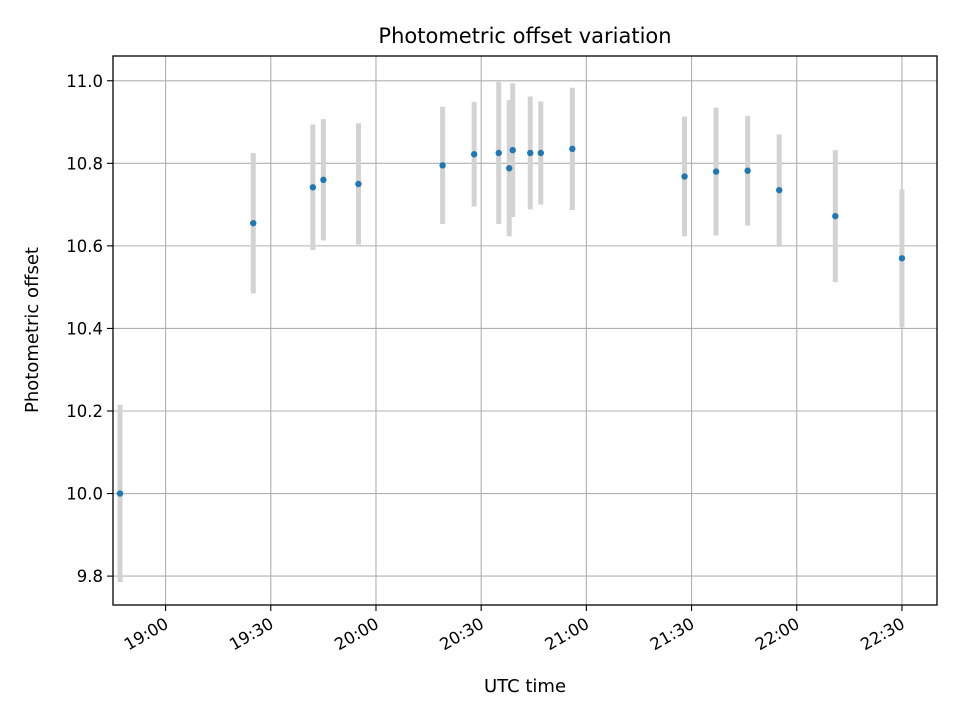 The width and height of the screenshot is (960, 720). What do you see at coordinates (90, 576) in the screenshot?
I see `y-tick-label: 9.8` at bounding box center [90, 576].